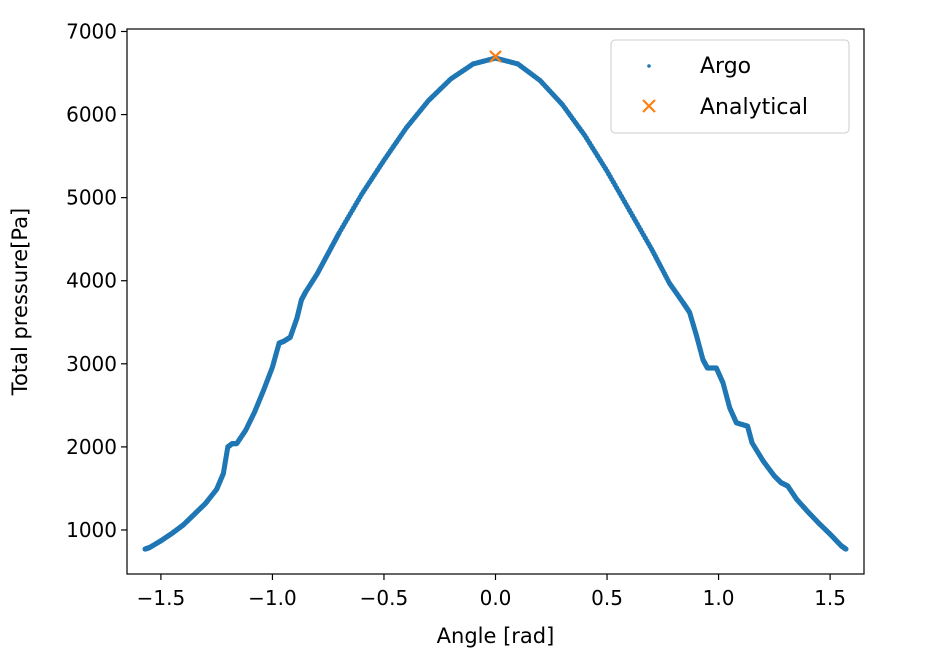 This screenshot has height=660, width=925. Describe the element at coordinates (20, 302) in the screenshot. I see `y-axis-label: Total pressure[Pa]` at that location.